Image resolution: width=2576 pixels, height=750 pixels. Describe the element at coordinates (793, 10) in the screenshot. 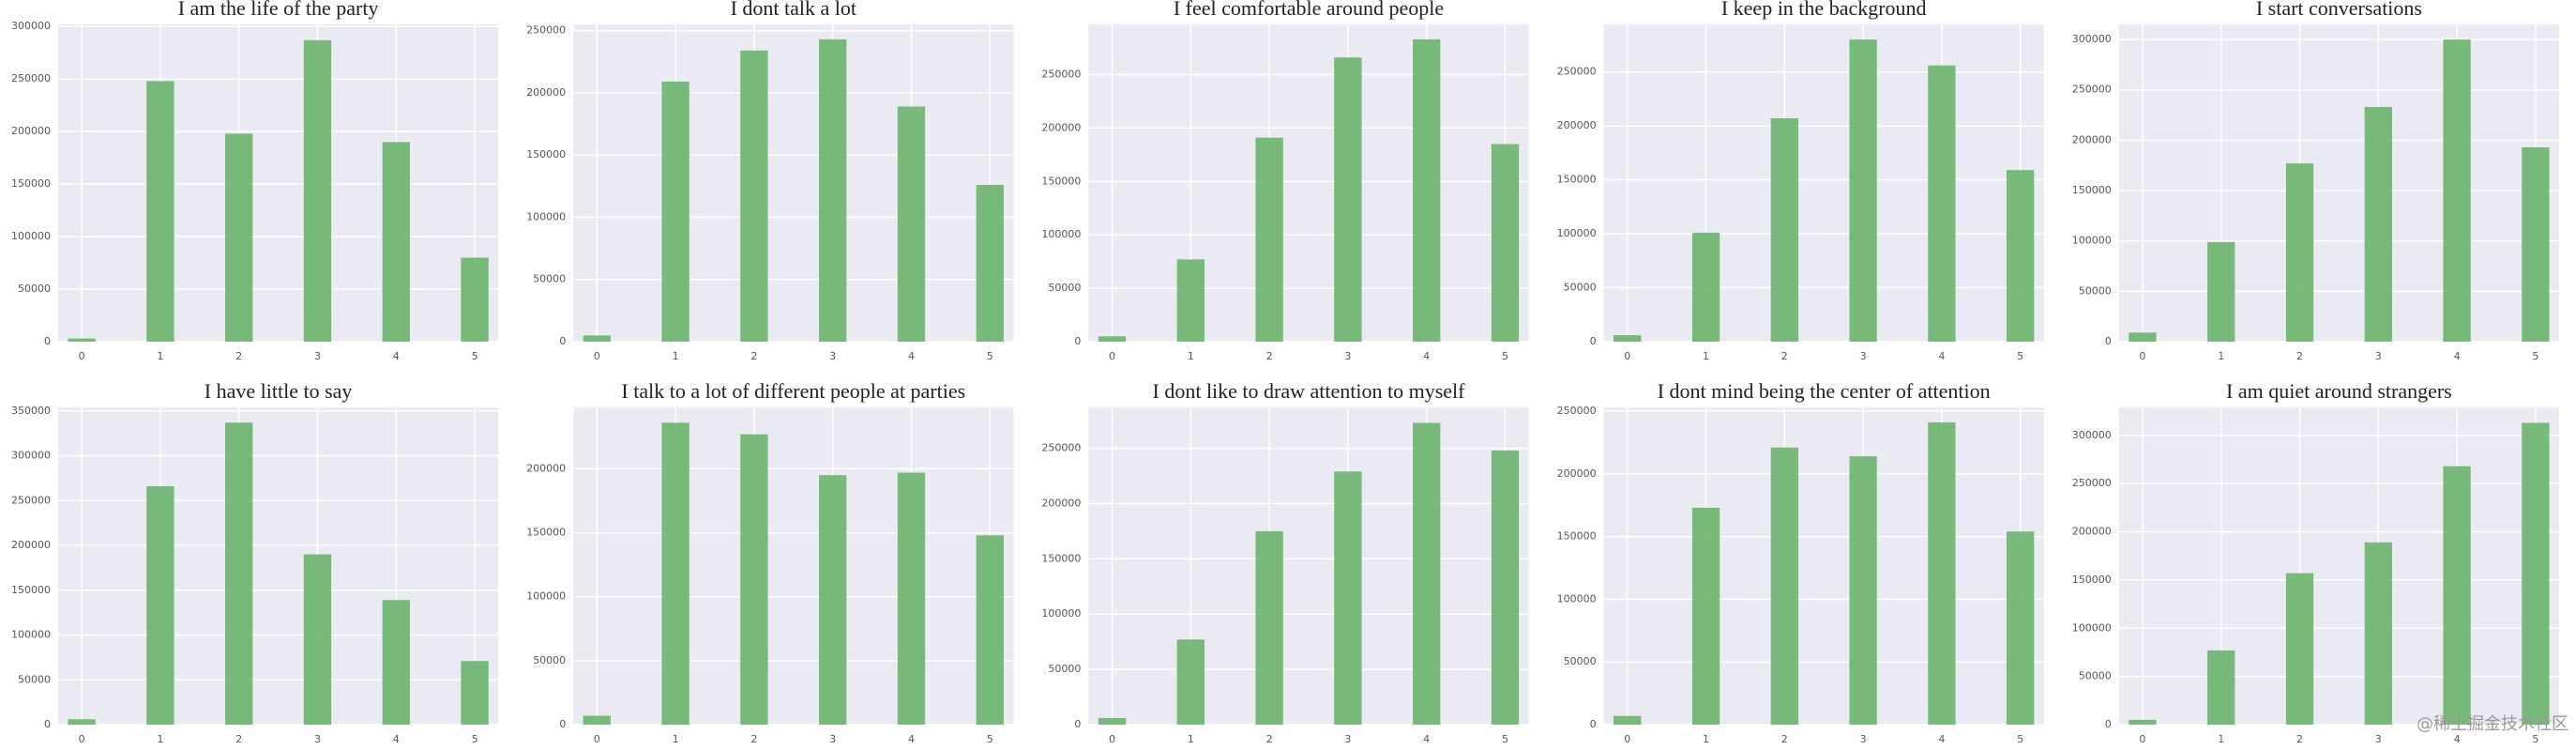

I see `chart-title: I dont talk a lot` at that location.